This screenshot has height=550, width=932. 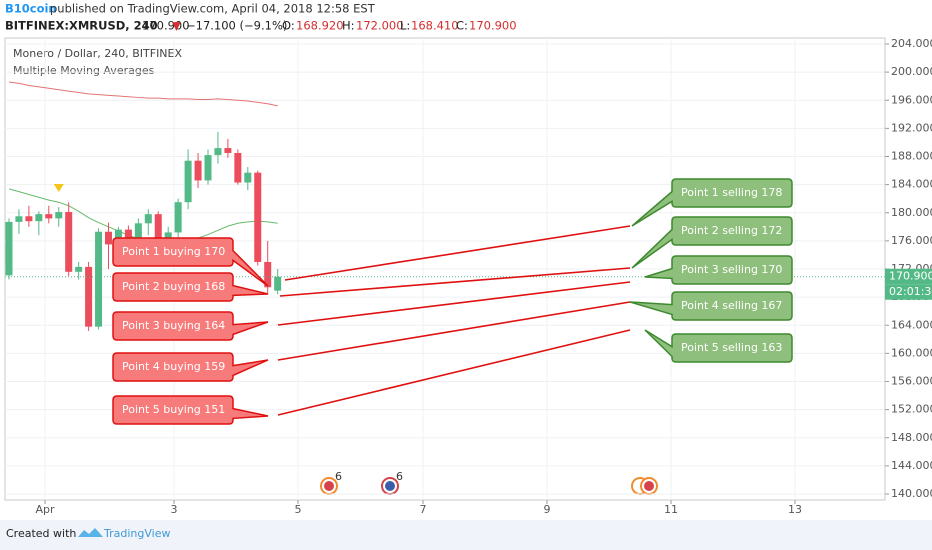 What do you see at coordinates (166, 26) in the screenshot?
I see `last-price: 170.900` at bounding box center [166, 26].